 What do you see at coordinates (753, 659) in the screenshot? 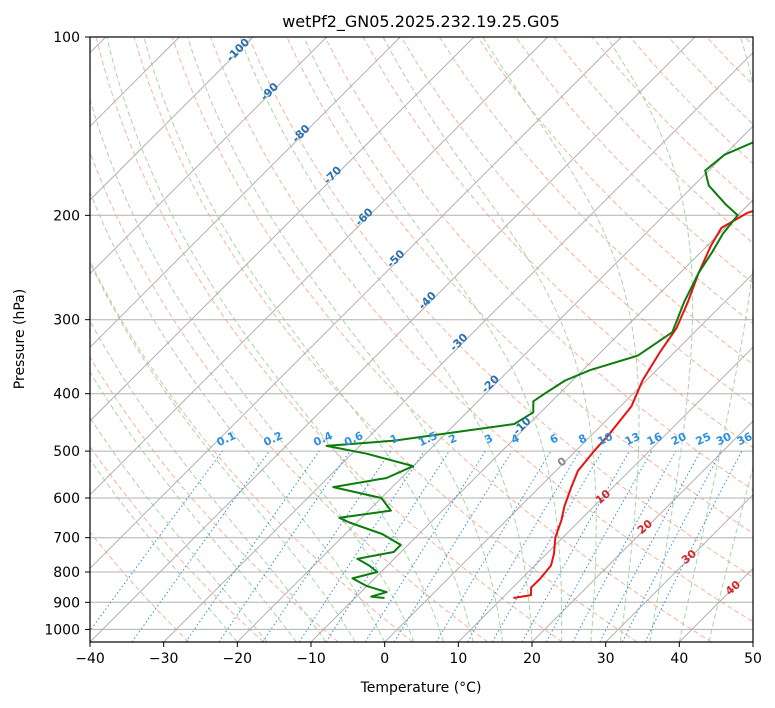
I see `x-tick-label: 50` at bounding box center [753, 659].